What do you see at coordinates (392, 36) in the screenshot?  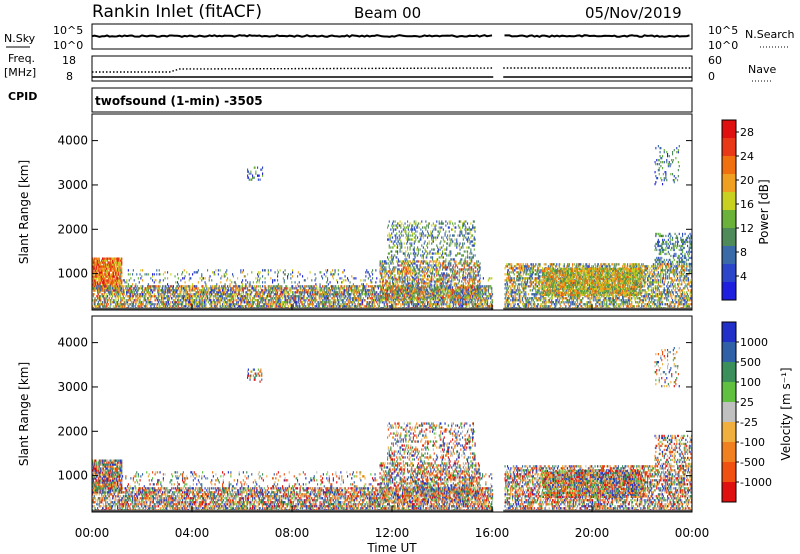 I see `nsky-frame` at bounding box center [392, 36].